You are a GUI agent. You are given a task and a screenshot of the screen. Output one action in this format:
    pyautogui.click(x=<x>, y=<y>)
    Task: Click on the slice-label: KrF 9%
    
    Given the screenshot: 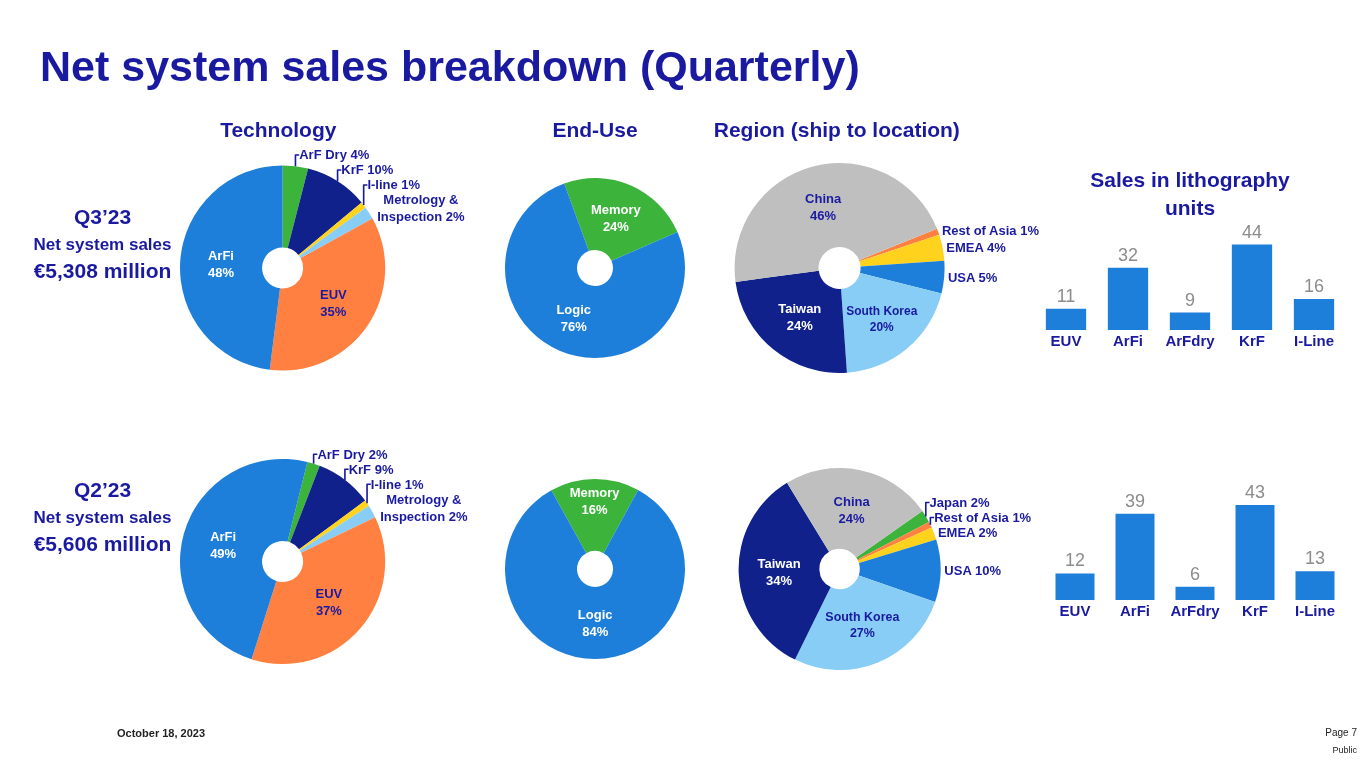 What is the action you would take?
    pyautogui.click(x=371, y=469)
    